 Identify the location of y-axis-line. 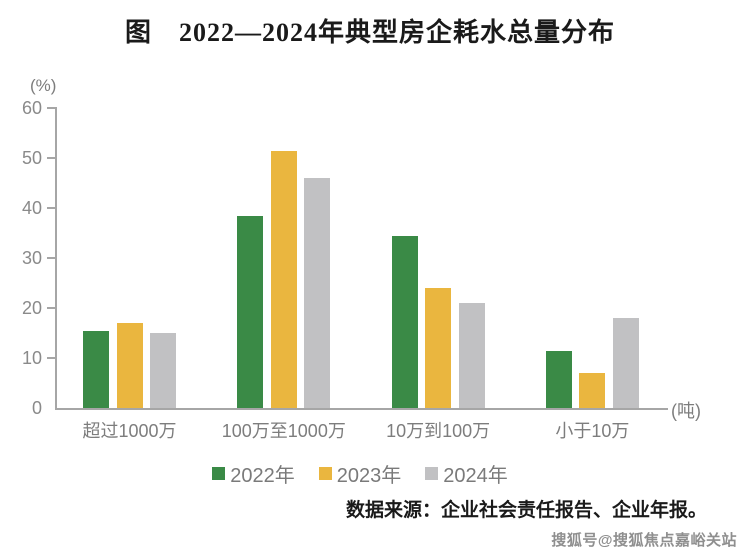
(56, 258).